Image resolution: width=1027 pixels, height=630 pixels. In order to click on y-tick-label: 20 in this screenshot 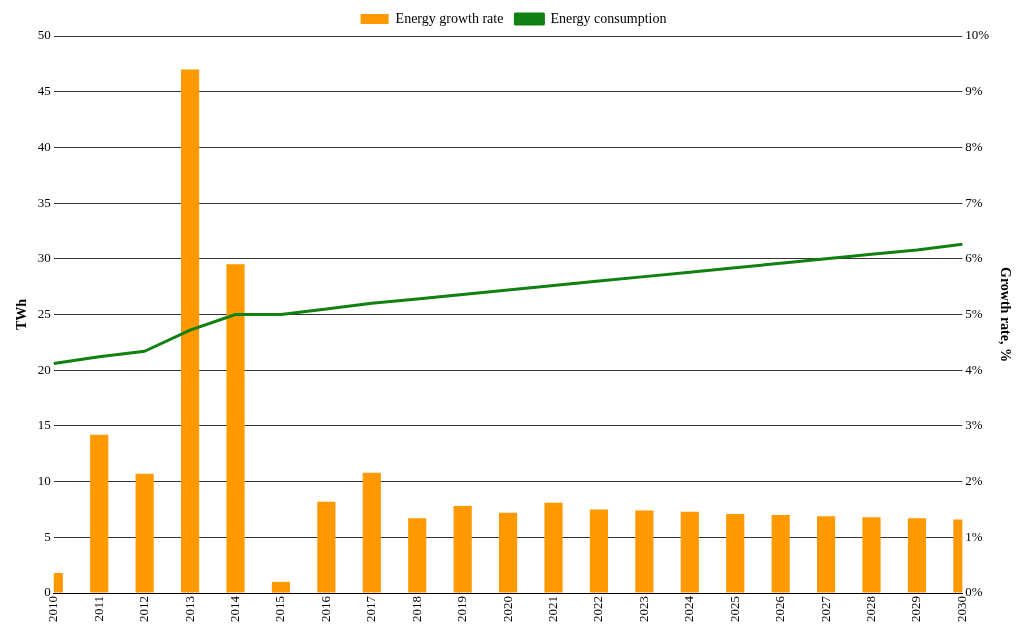, I will do `click(44, 369)`.